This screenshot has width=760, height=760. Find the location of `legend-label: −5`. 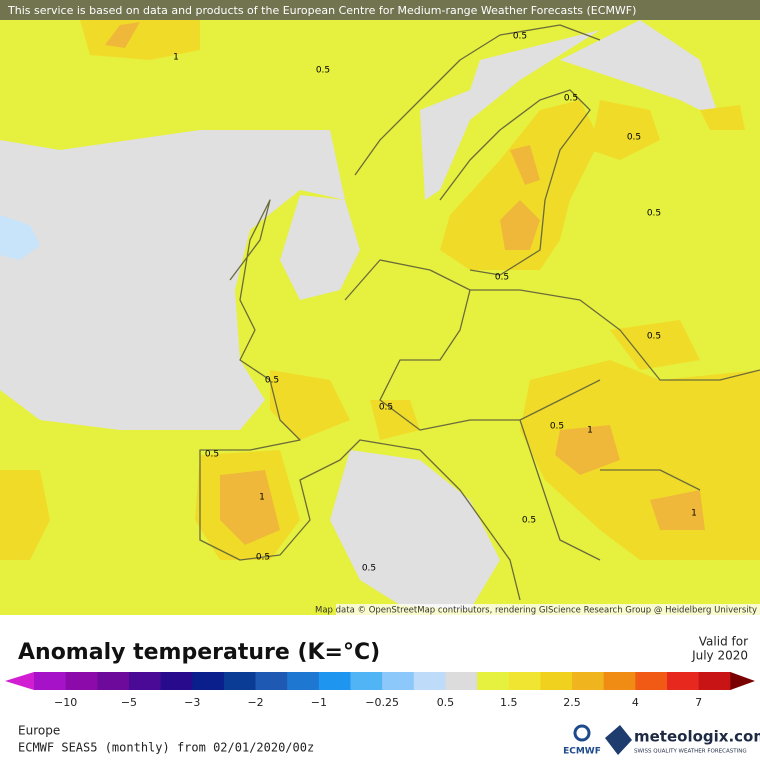

legend-label: −5 is located at coordinates (129, 702).